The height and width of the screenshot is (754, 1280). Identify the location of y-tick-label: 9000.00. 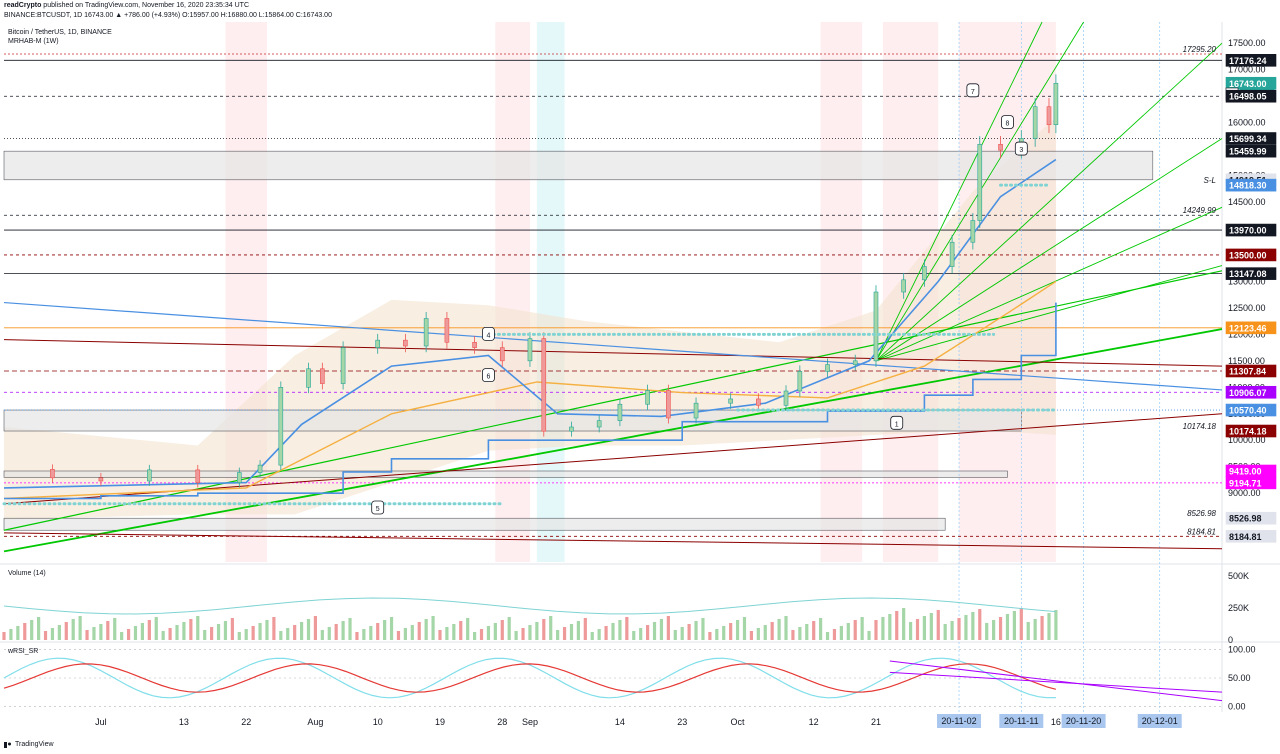
(1244, 493).